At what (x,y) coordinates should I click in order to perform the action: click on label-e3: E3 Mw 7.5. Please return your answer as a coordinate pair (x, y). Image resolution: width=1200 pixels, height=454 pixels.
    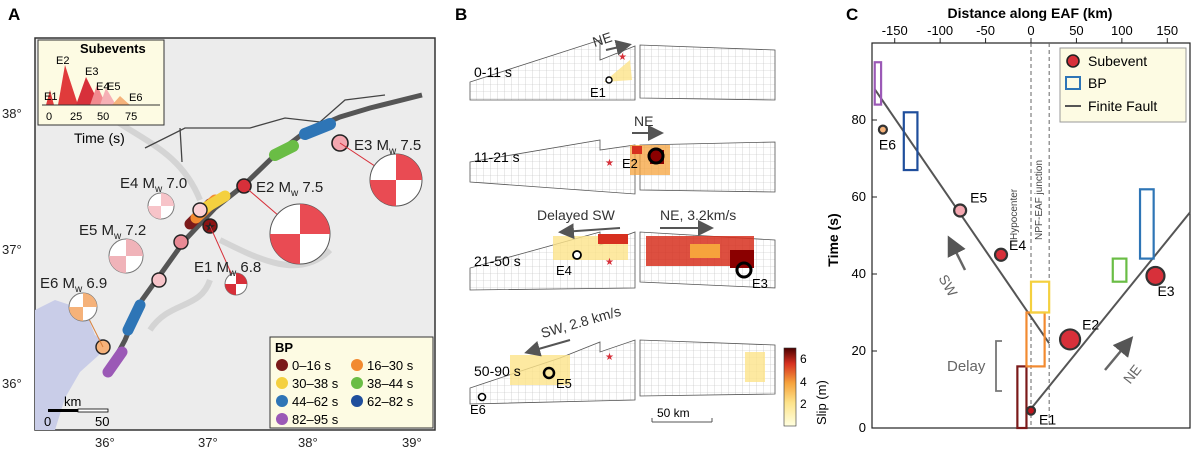
    Looking at the image, I should click on (387, 147).